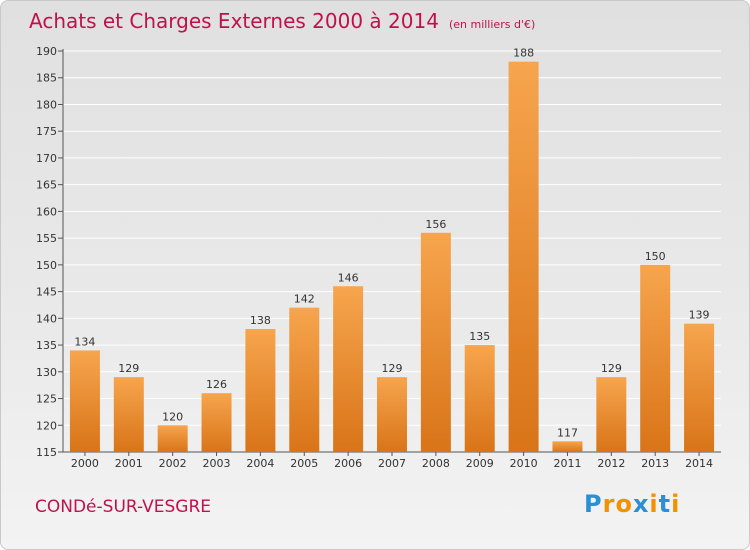  I want to click on data-label: 156, so click(435, 224).